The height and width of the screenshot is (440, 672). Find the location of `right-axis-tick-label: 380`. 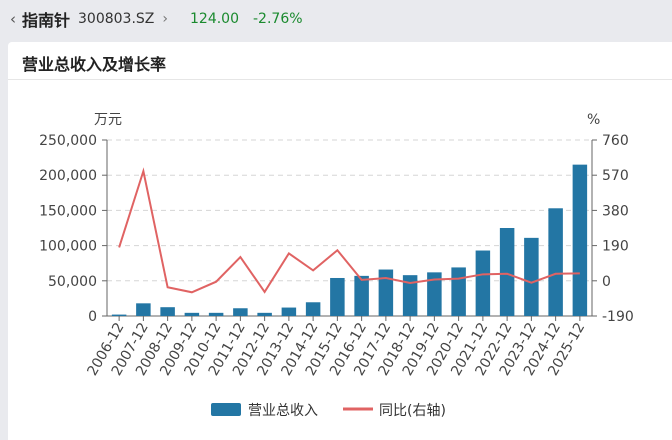

right-axis-tick-label: 380 is located at coordinates (615, 211).